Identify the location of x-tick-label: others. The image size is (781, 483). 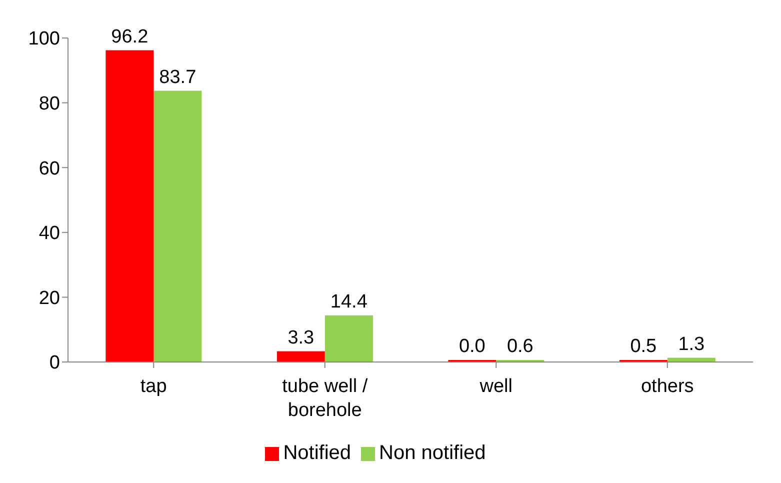
(667, 386).